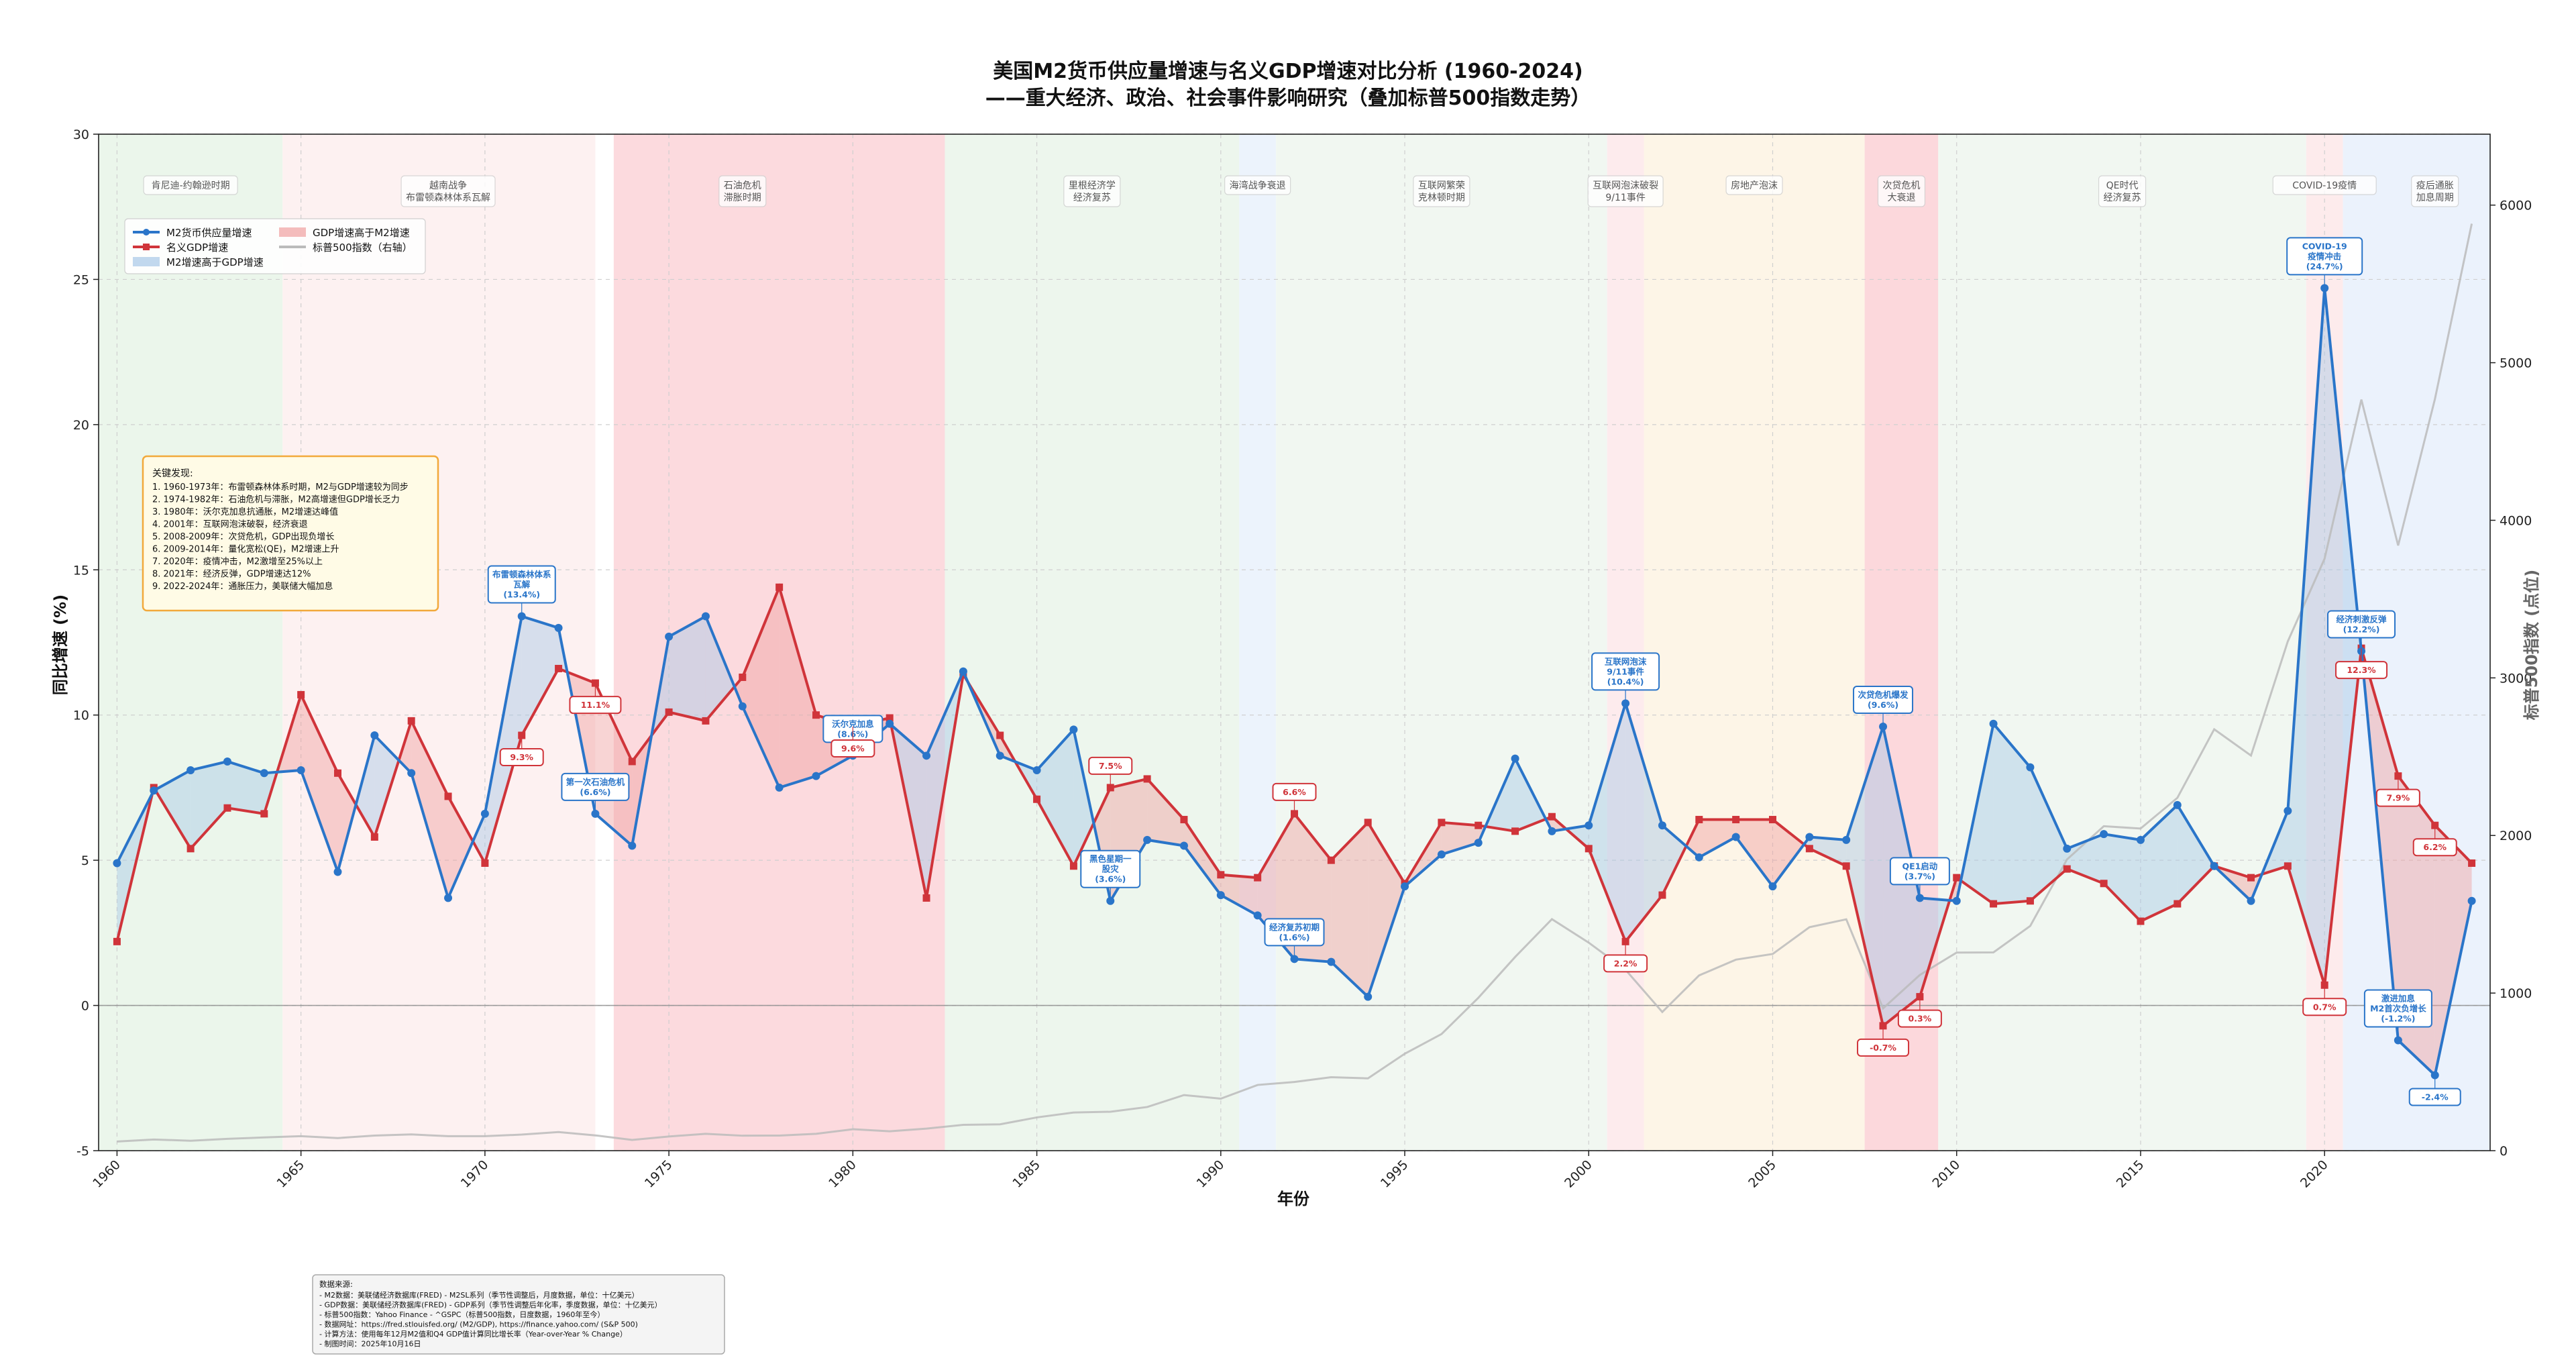 The height and width of the screenshot is (1360, 2576). I want to click on annotation-text: -0.7%, so click(1883, 1048).